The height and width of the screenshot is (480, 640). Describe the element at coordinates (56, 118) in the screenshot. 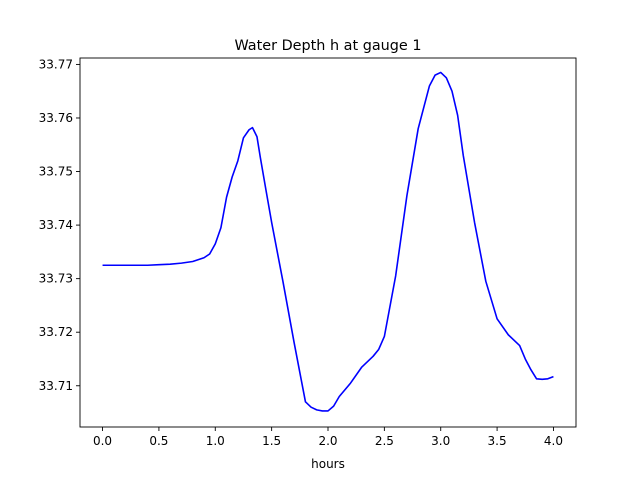

I see `y-tick-label: 33.76` at that location.